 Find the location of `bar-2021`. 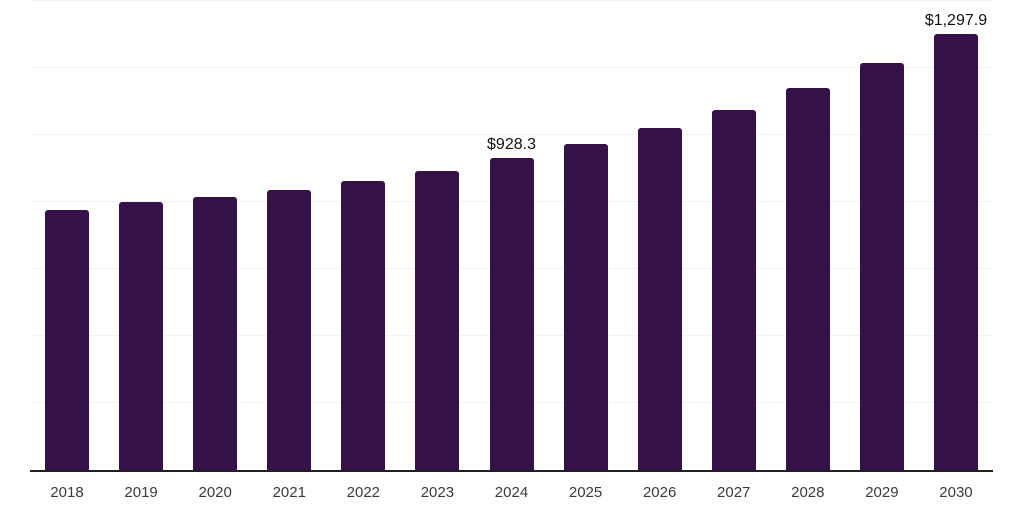

bar-2021 is located at coordinates (289, 330).